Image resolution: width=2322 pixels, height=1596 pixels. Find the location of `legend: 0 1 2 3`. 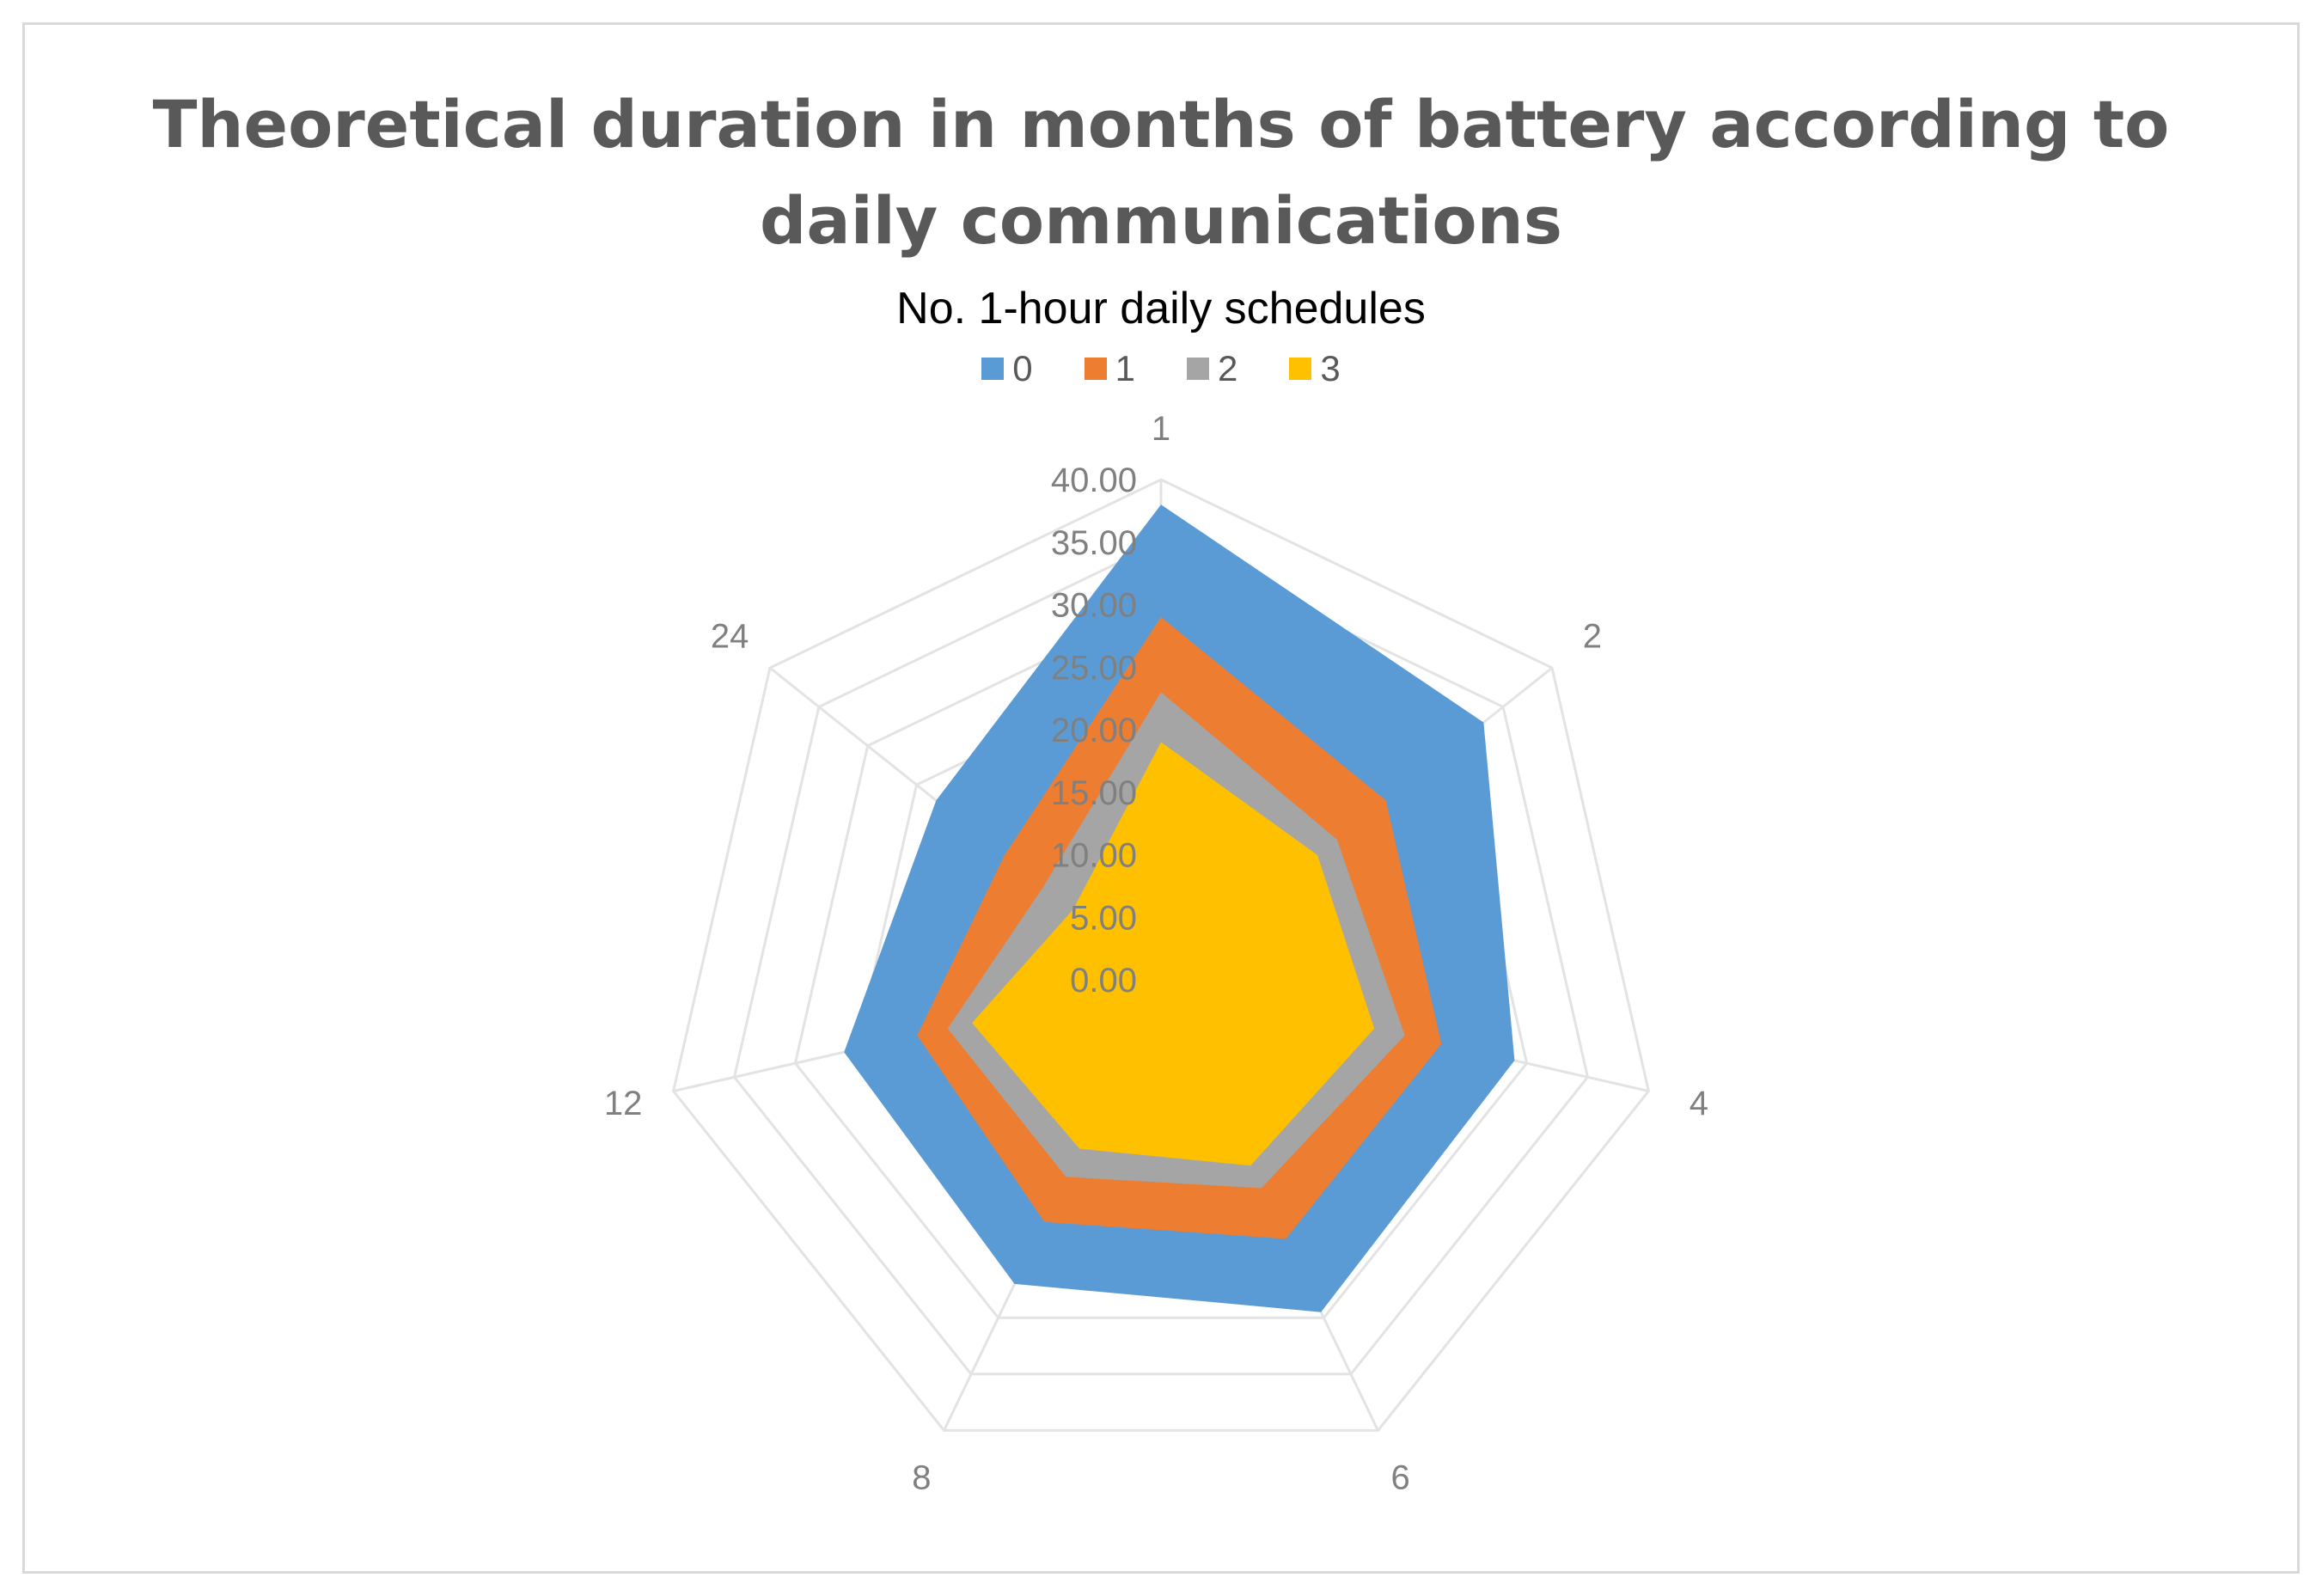

legend: 0 1 2 3 is located at coordinates (1161, 368).